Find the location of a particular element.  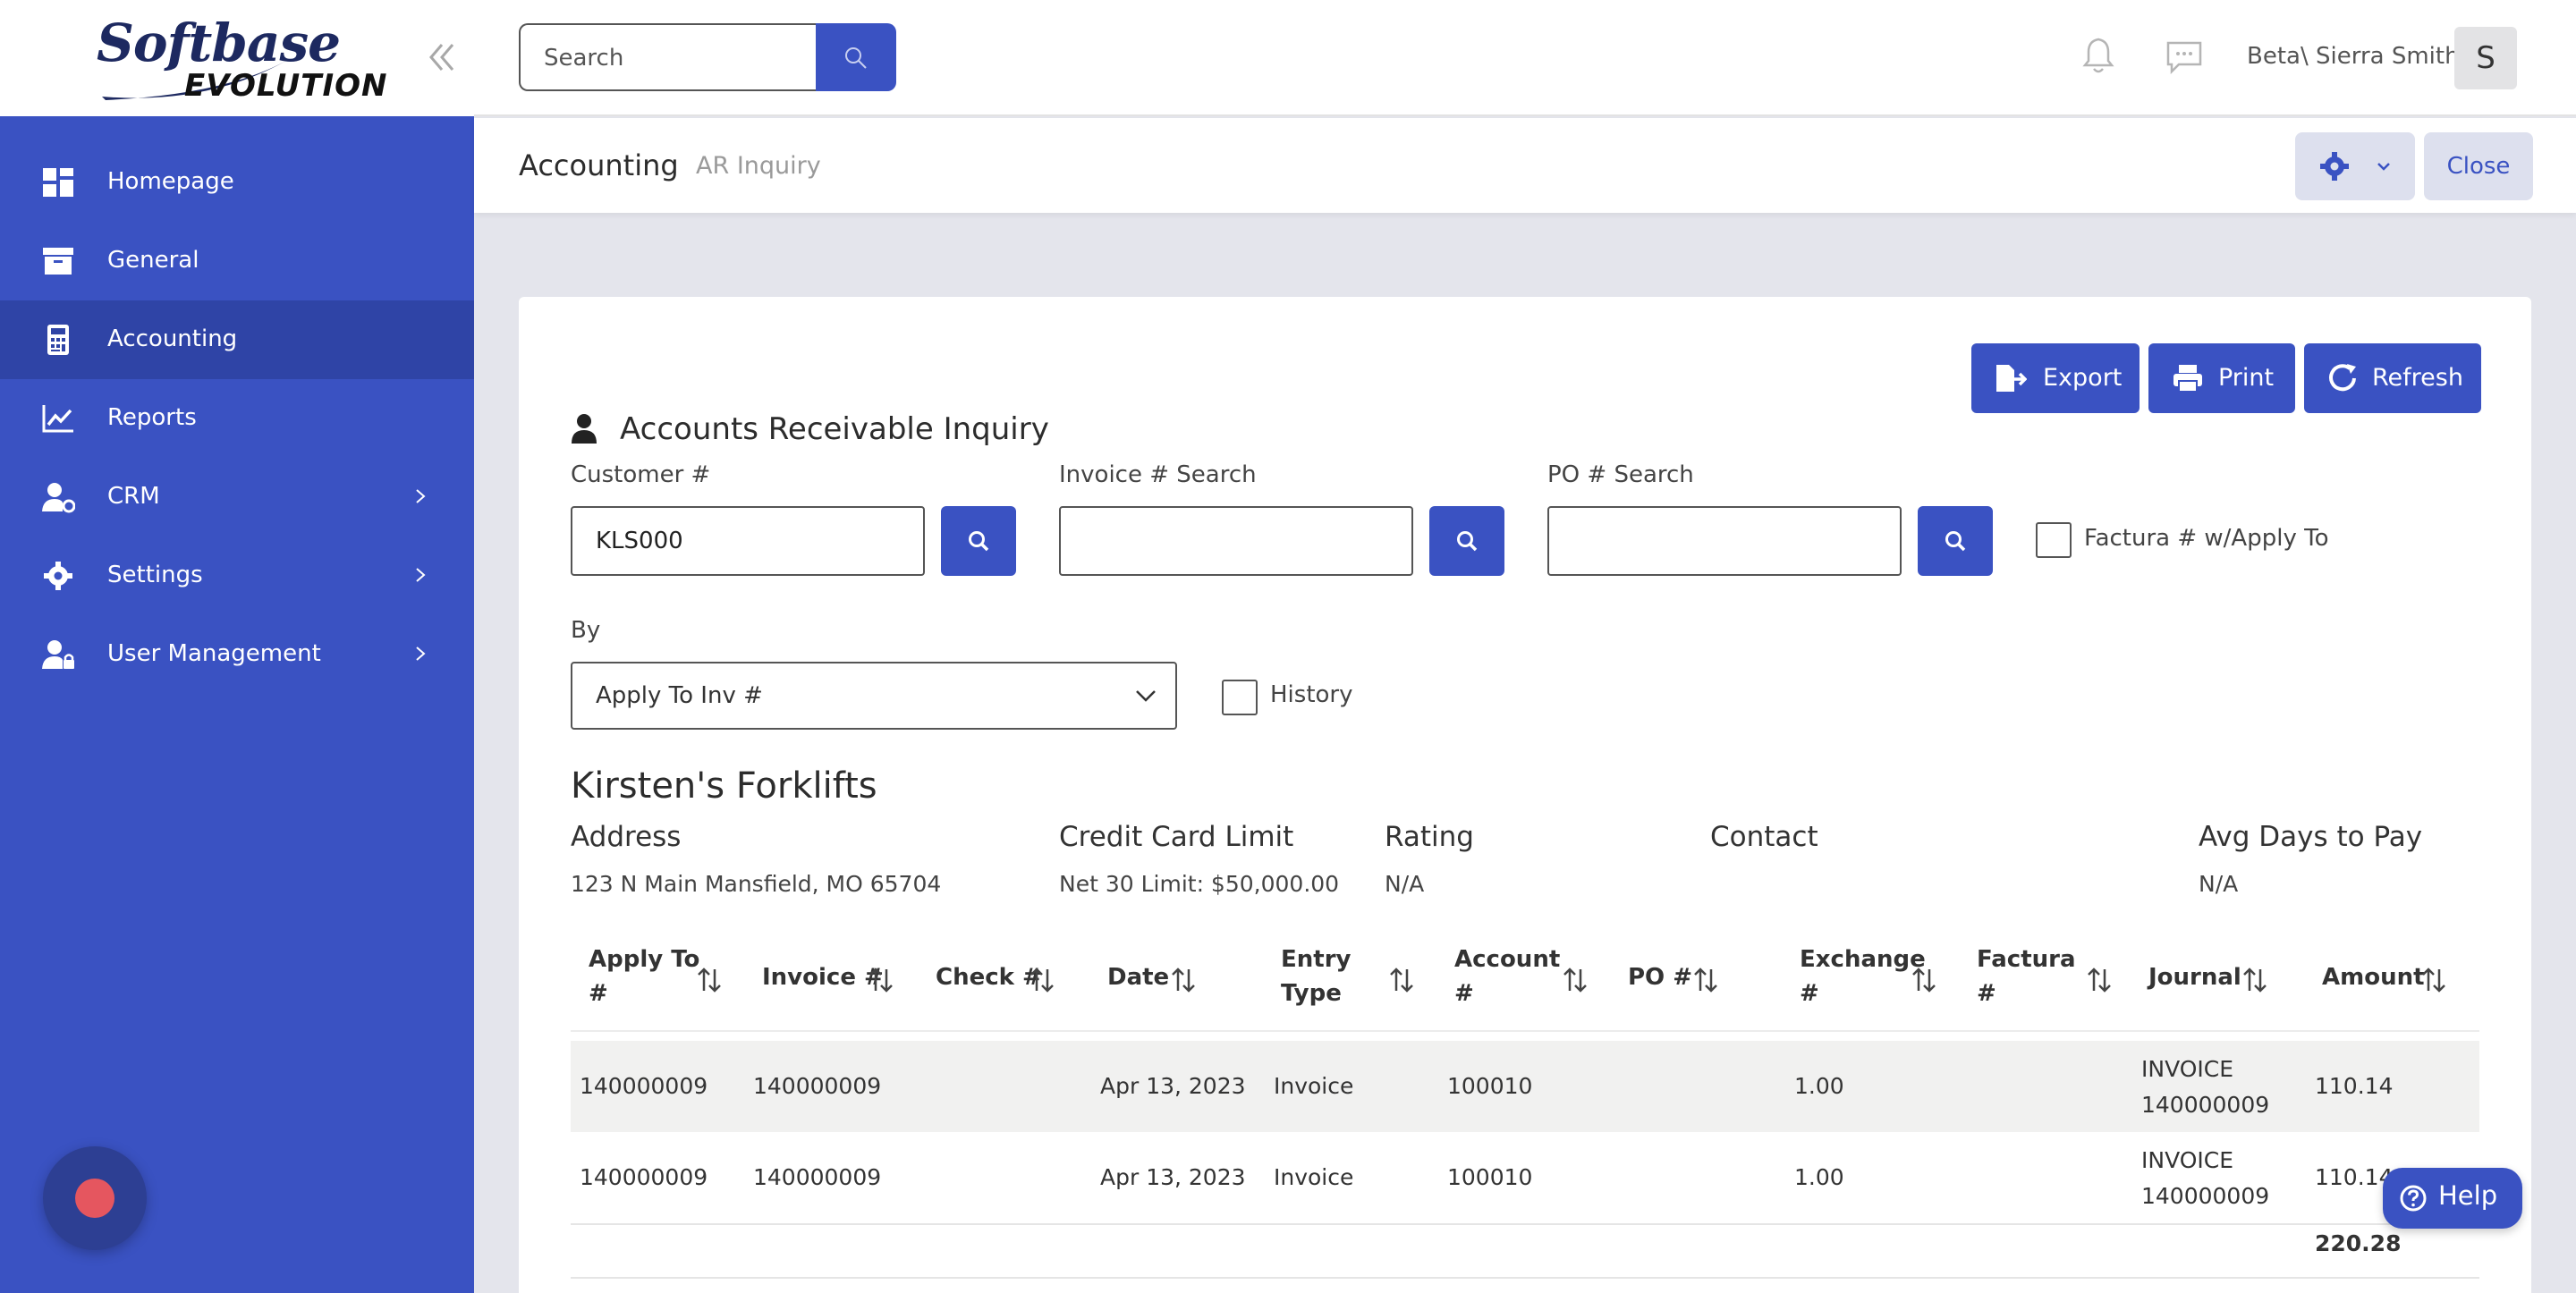

col-header-factura: Factura # is located at coordinates (2026, 977).